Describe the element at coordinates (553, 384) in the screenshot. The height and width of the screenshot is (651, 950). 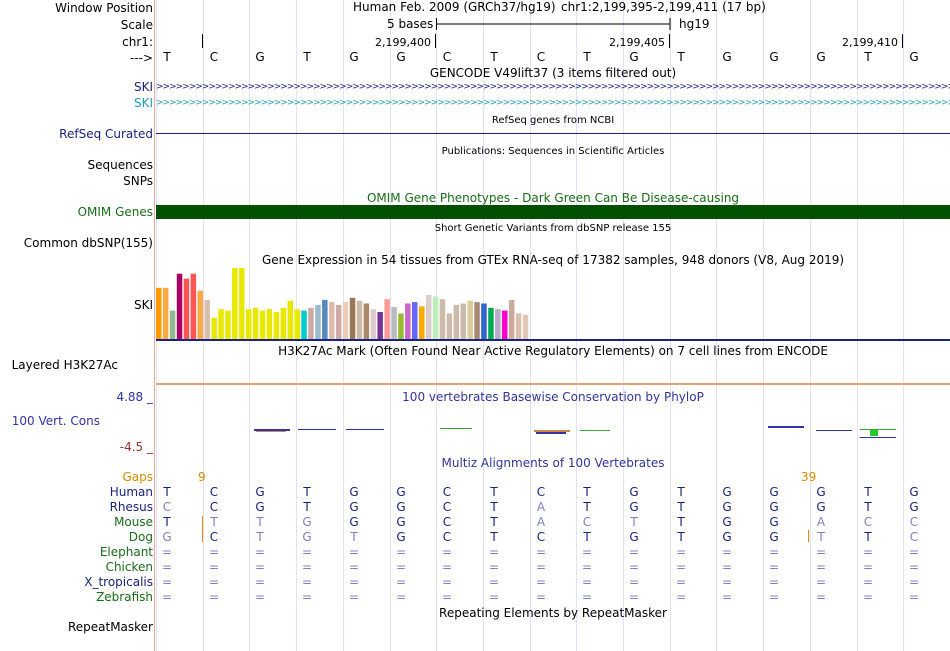
I see `h3k27ac-signal-line` at that location.